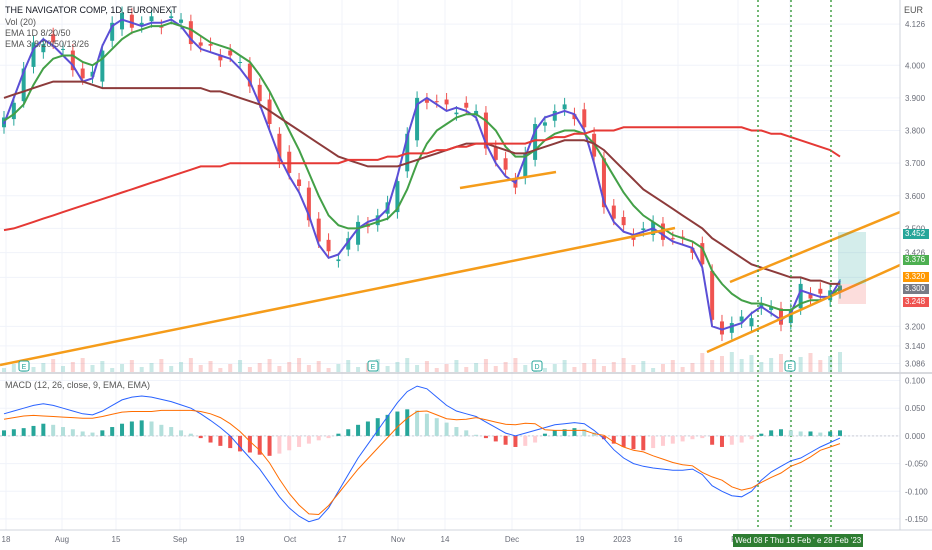  I want to click on marker-label: D, so click(536, 367).